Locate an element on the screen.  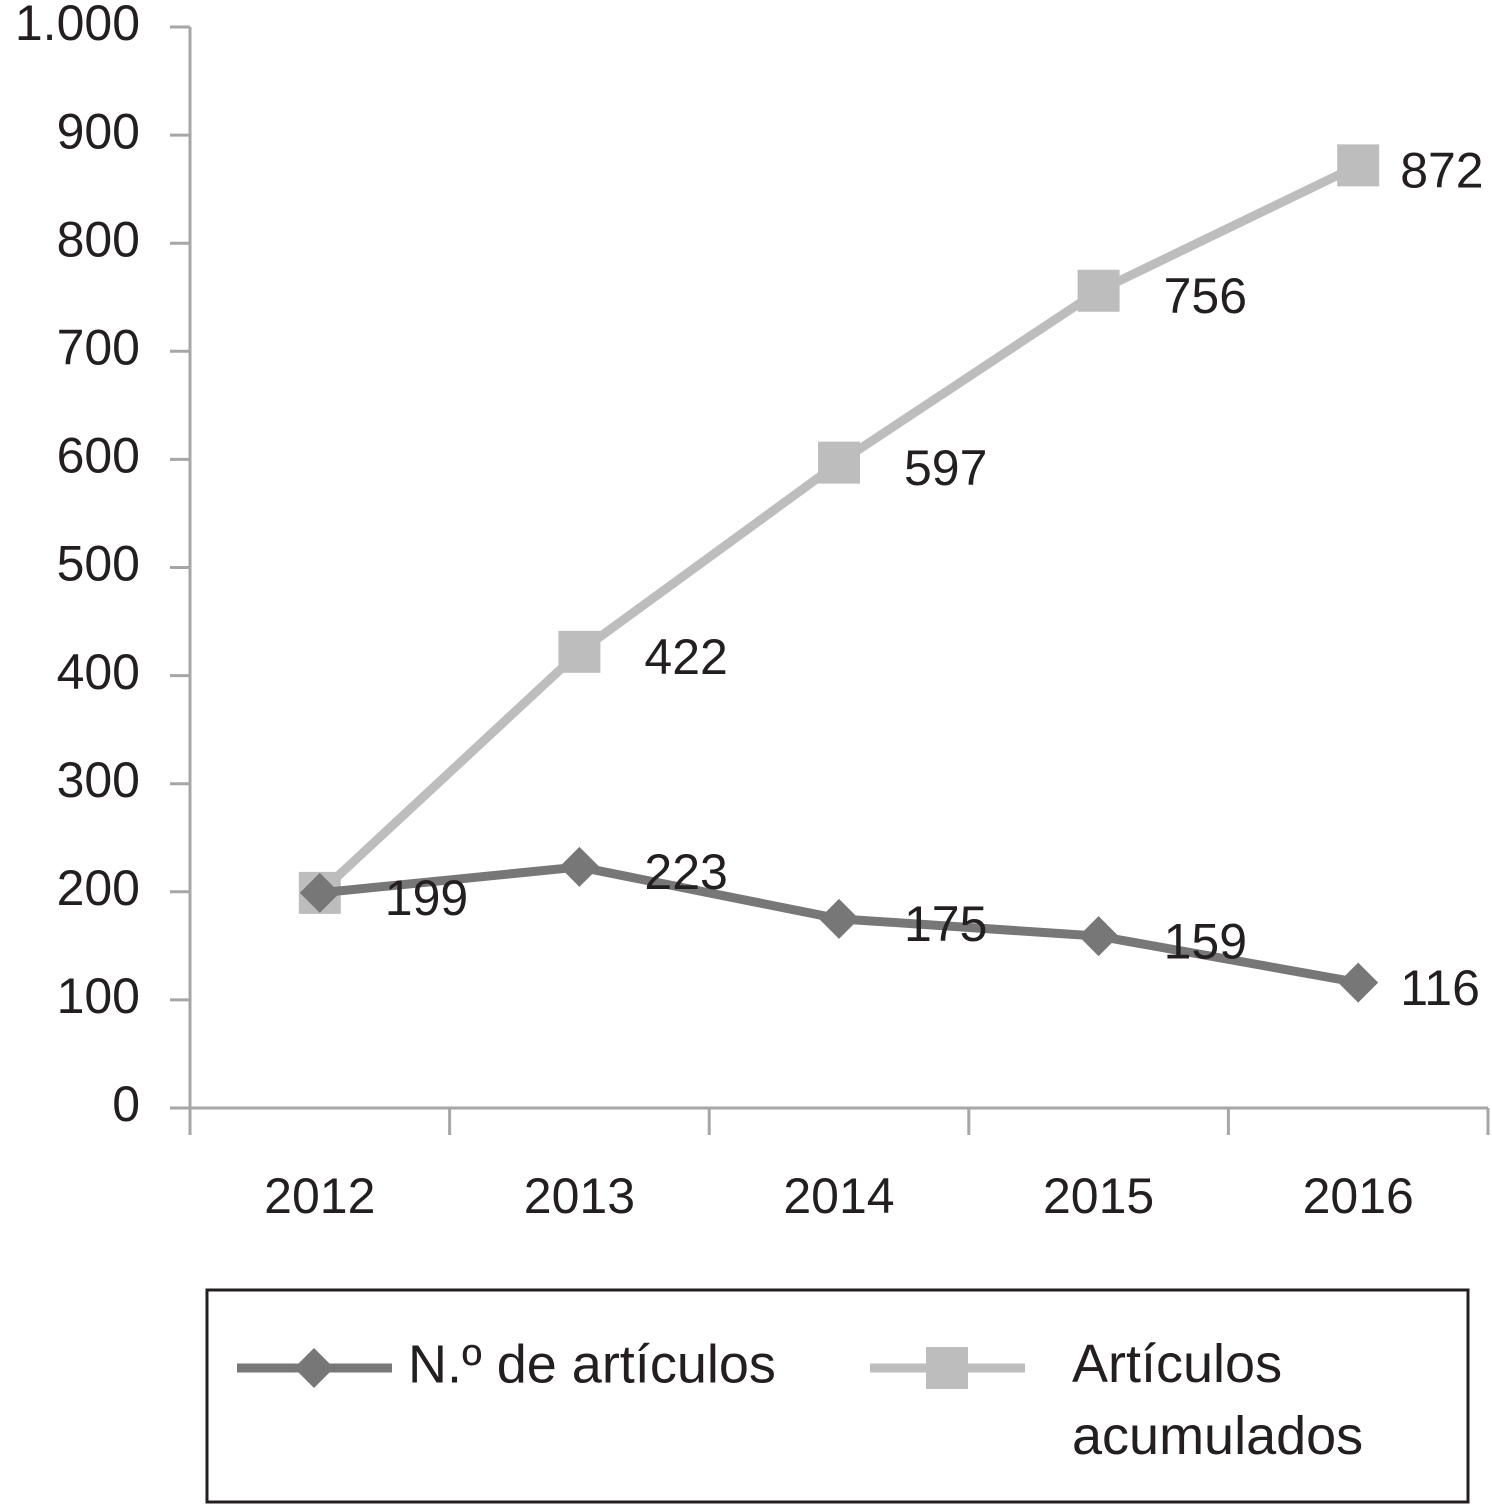
data-label: 116 is located at coordinates (1440, 988).